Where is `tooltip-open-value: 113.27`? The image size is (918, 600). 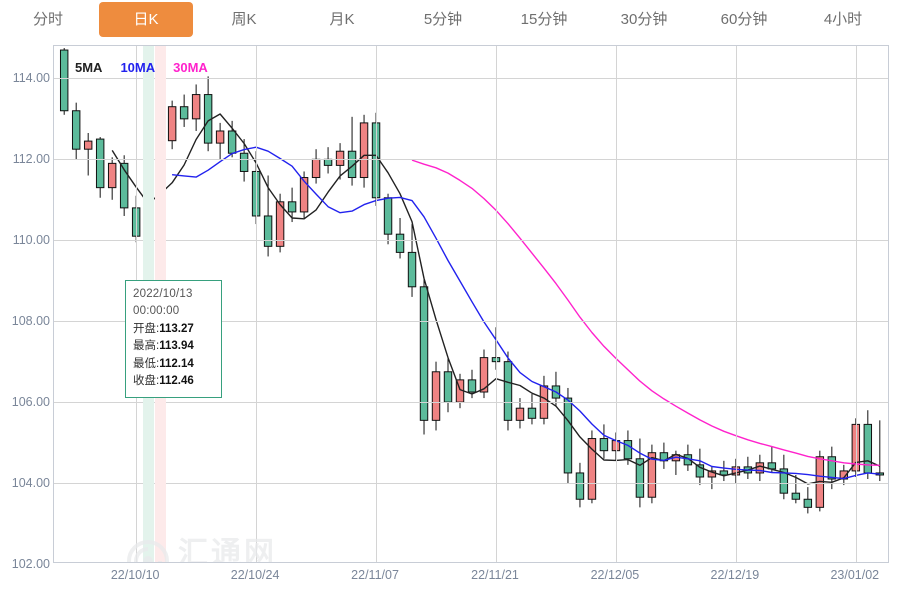 tooltip-open-value: 113.27 is located at coordinates (176, 328).